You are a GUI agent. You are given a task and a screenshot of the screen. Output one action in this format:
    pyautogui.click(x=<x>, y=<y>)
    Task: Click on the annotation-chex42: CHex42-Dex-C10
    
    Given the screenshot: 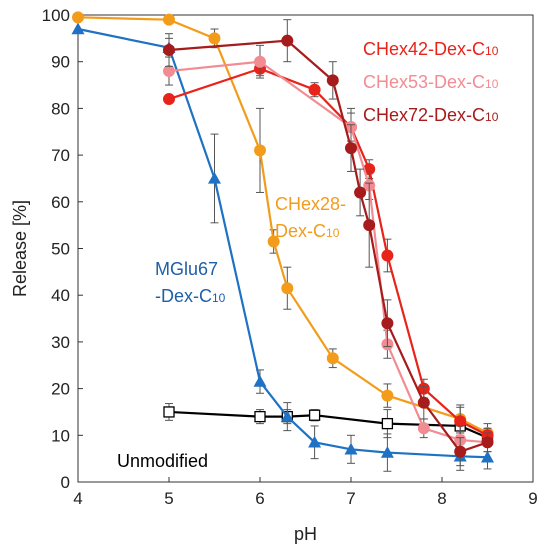 What is the action you would take?
    pyautogui.click(x=431, y=49)
    